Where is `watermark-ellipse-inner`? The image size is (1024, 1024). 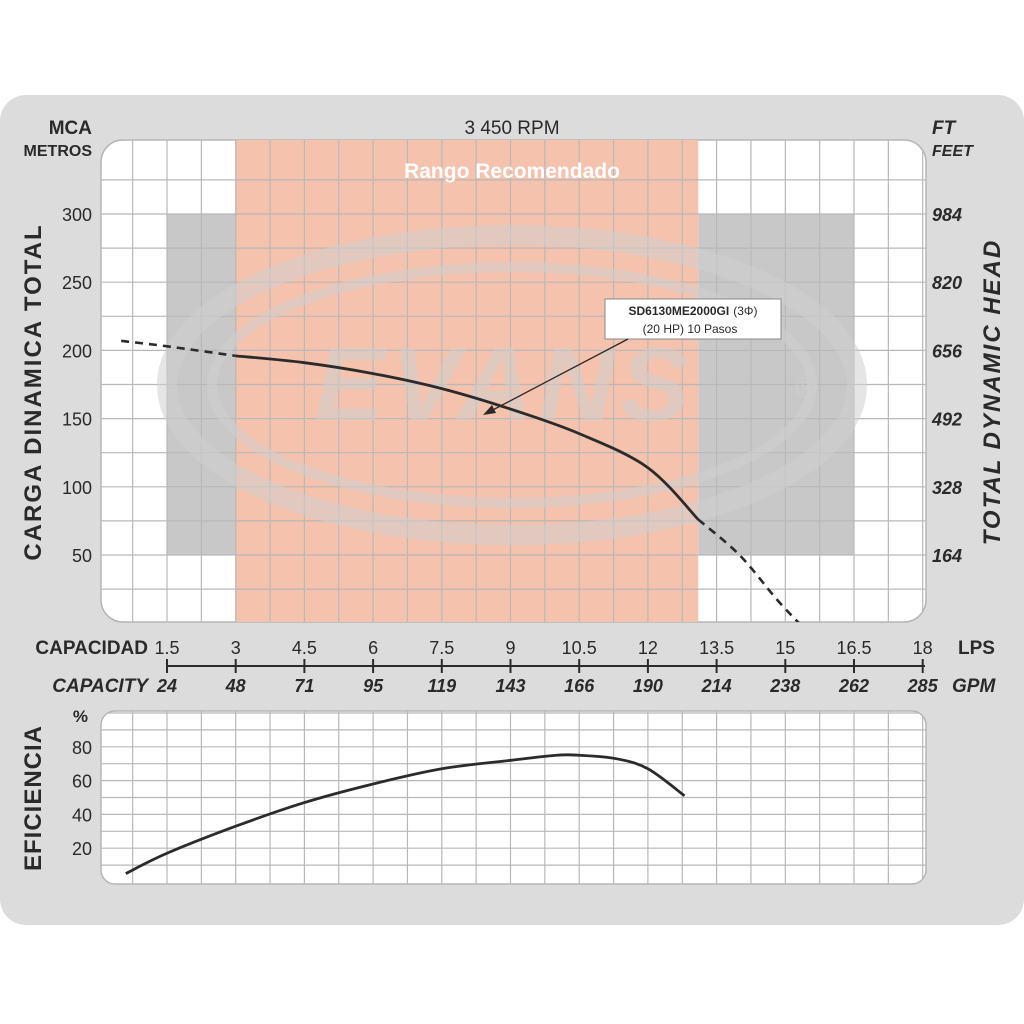
watermark-ellipse-inner is located at coordinates (512, 385).